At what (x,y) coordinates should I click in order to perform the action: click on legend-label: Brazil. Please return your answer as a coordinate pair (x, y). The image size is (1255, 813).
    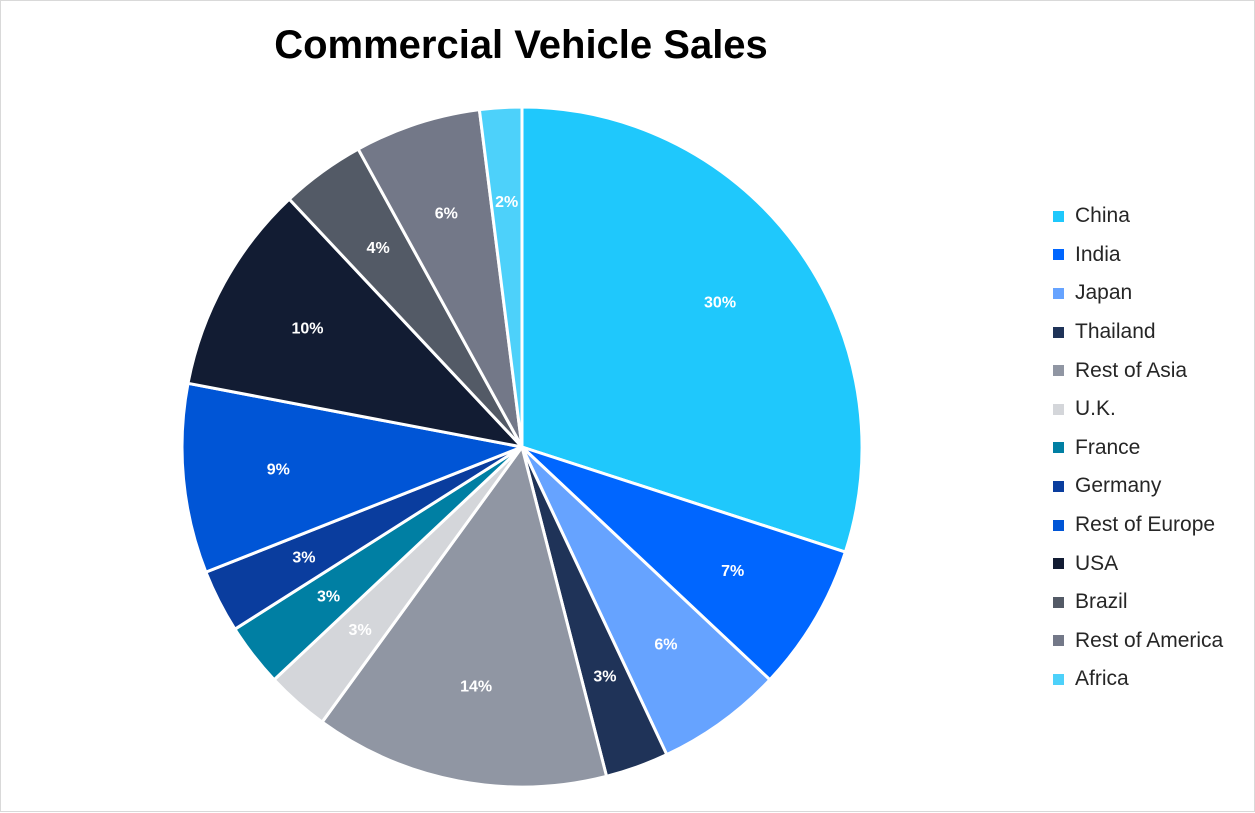
    Looking at the image, I should click on (1101, 602).